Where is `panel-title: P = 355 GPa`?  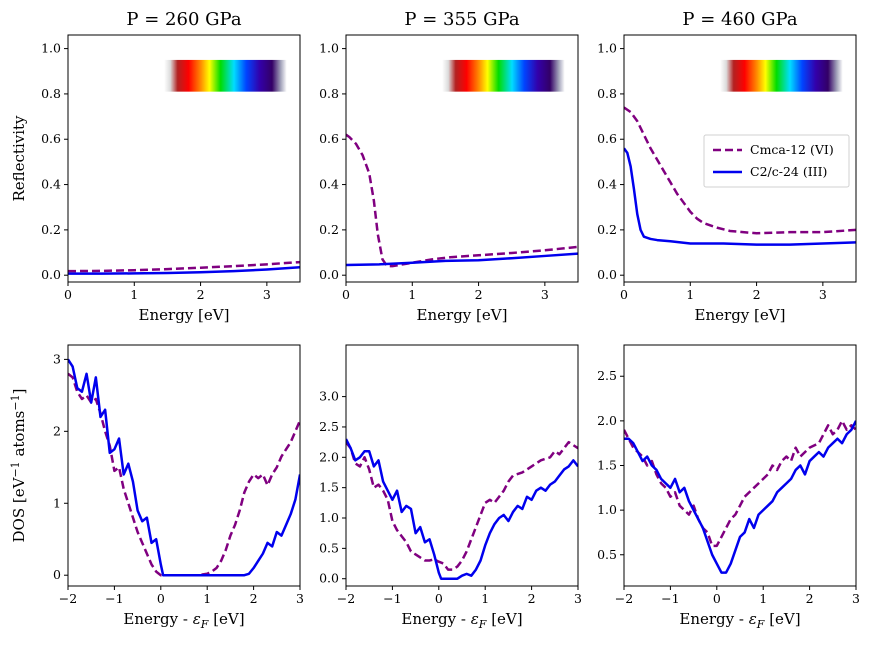 panel-title: P = 355 GPa is located at coordinates (461, 19).